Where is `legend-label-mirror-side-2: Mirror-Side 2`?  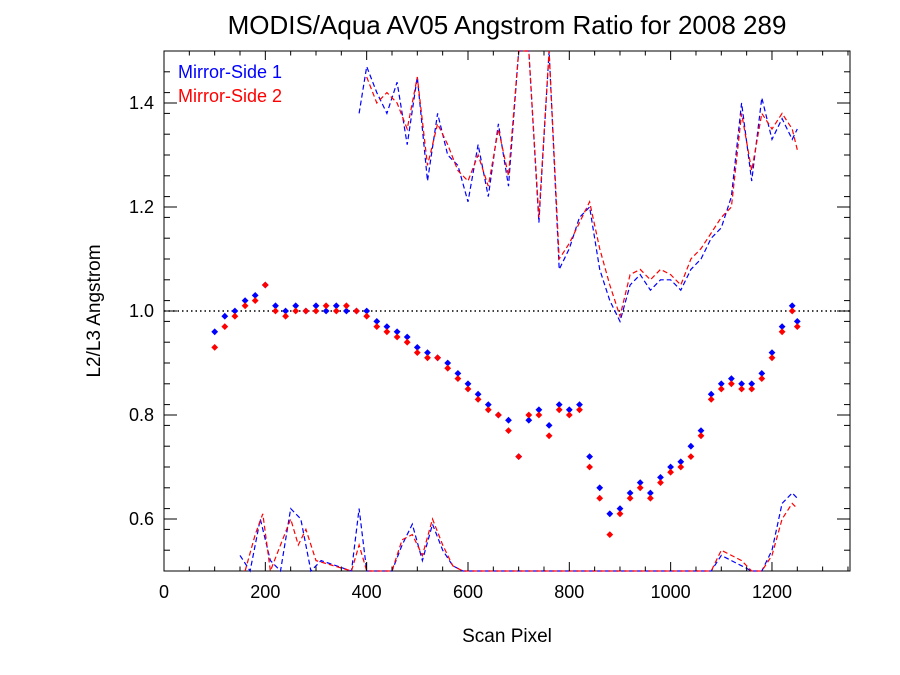
legend-label-mirror-side-2: Mirror-Side 2 is located at coordinates (230, 96).